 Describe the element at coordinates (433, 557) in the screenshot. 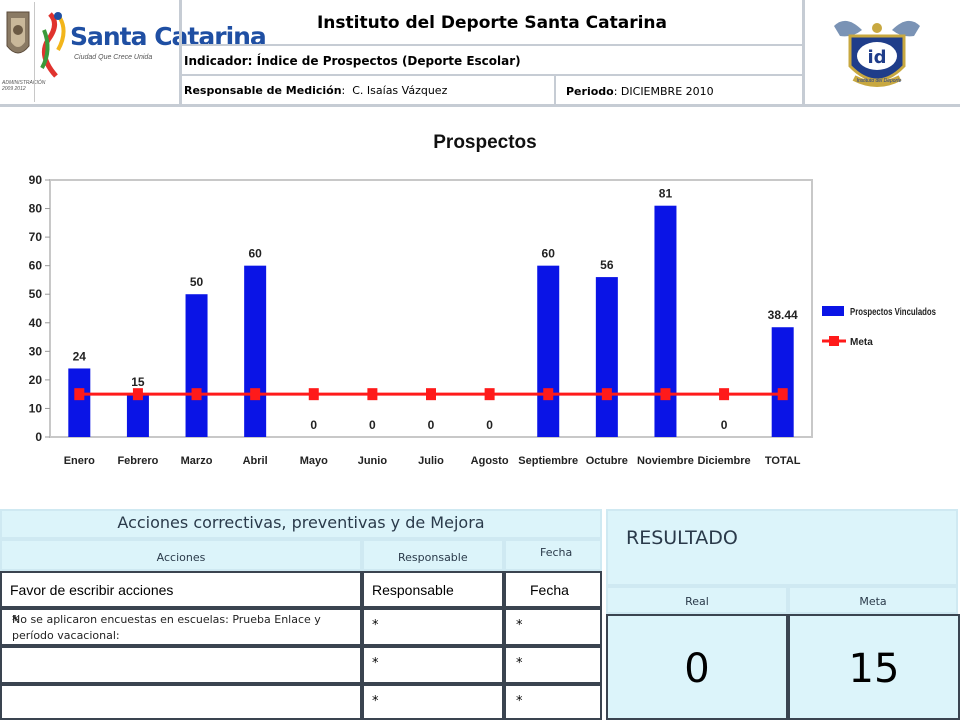

I see `col-responsable-label: Responsable` at that location.